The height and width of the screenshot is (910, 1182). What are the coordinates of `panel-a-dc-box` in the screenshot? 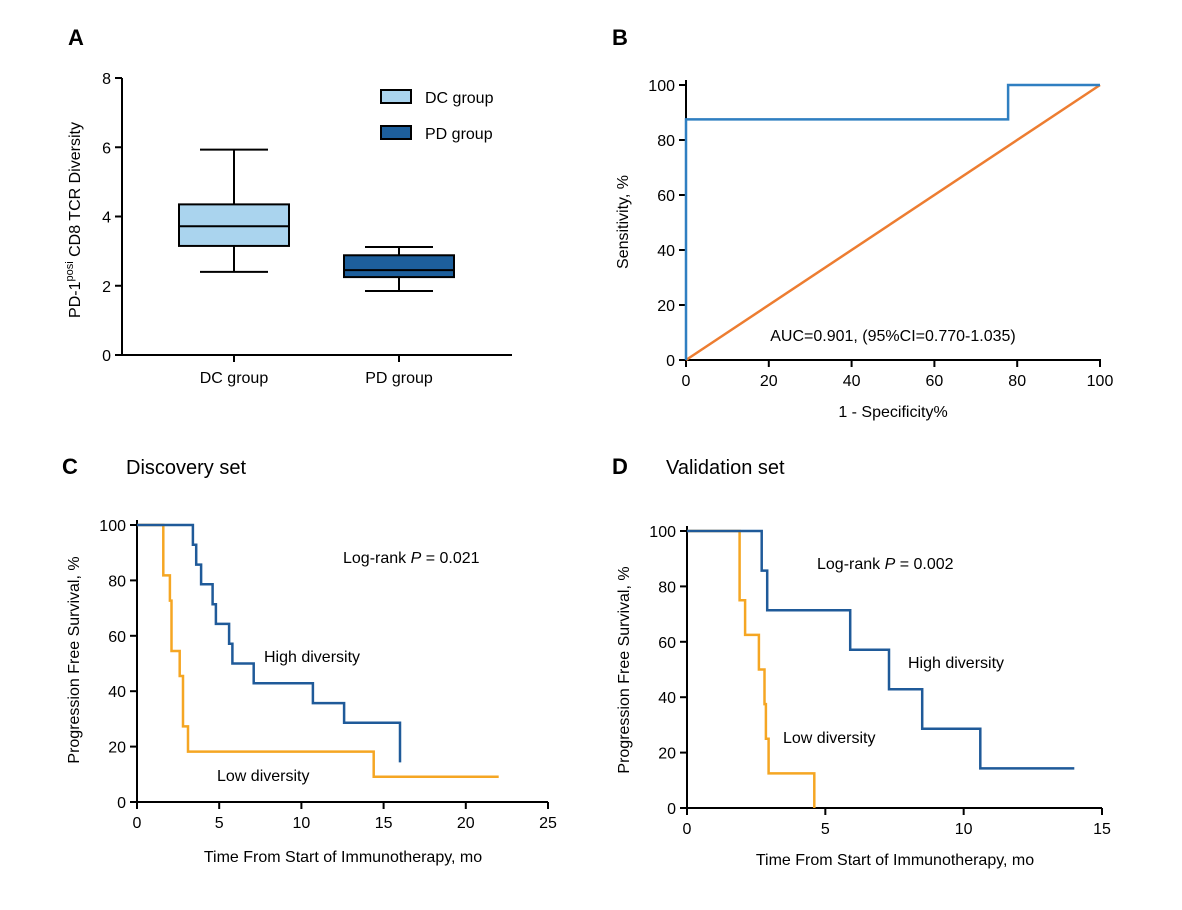 It's located at (234, 225).